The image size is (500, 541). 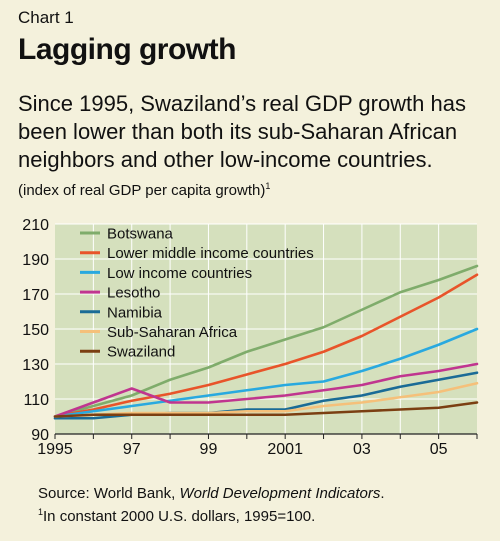 What do you see at coordinates (172, 332) in the screenshot?
I see `legend-label: Sub-Saharan Africa` at bounding box center [172, 332].